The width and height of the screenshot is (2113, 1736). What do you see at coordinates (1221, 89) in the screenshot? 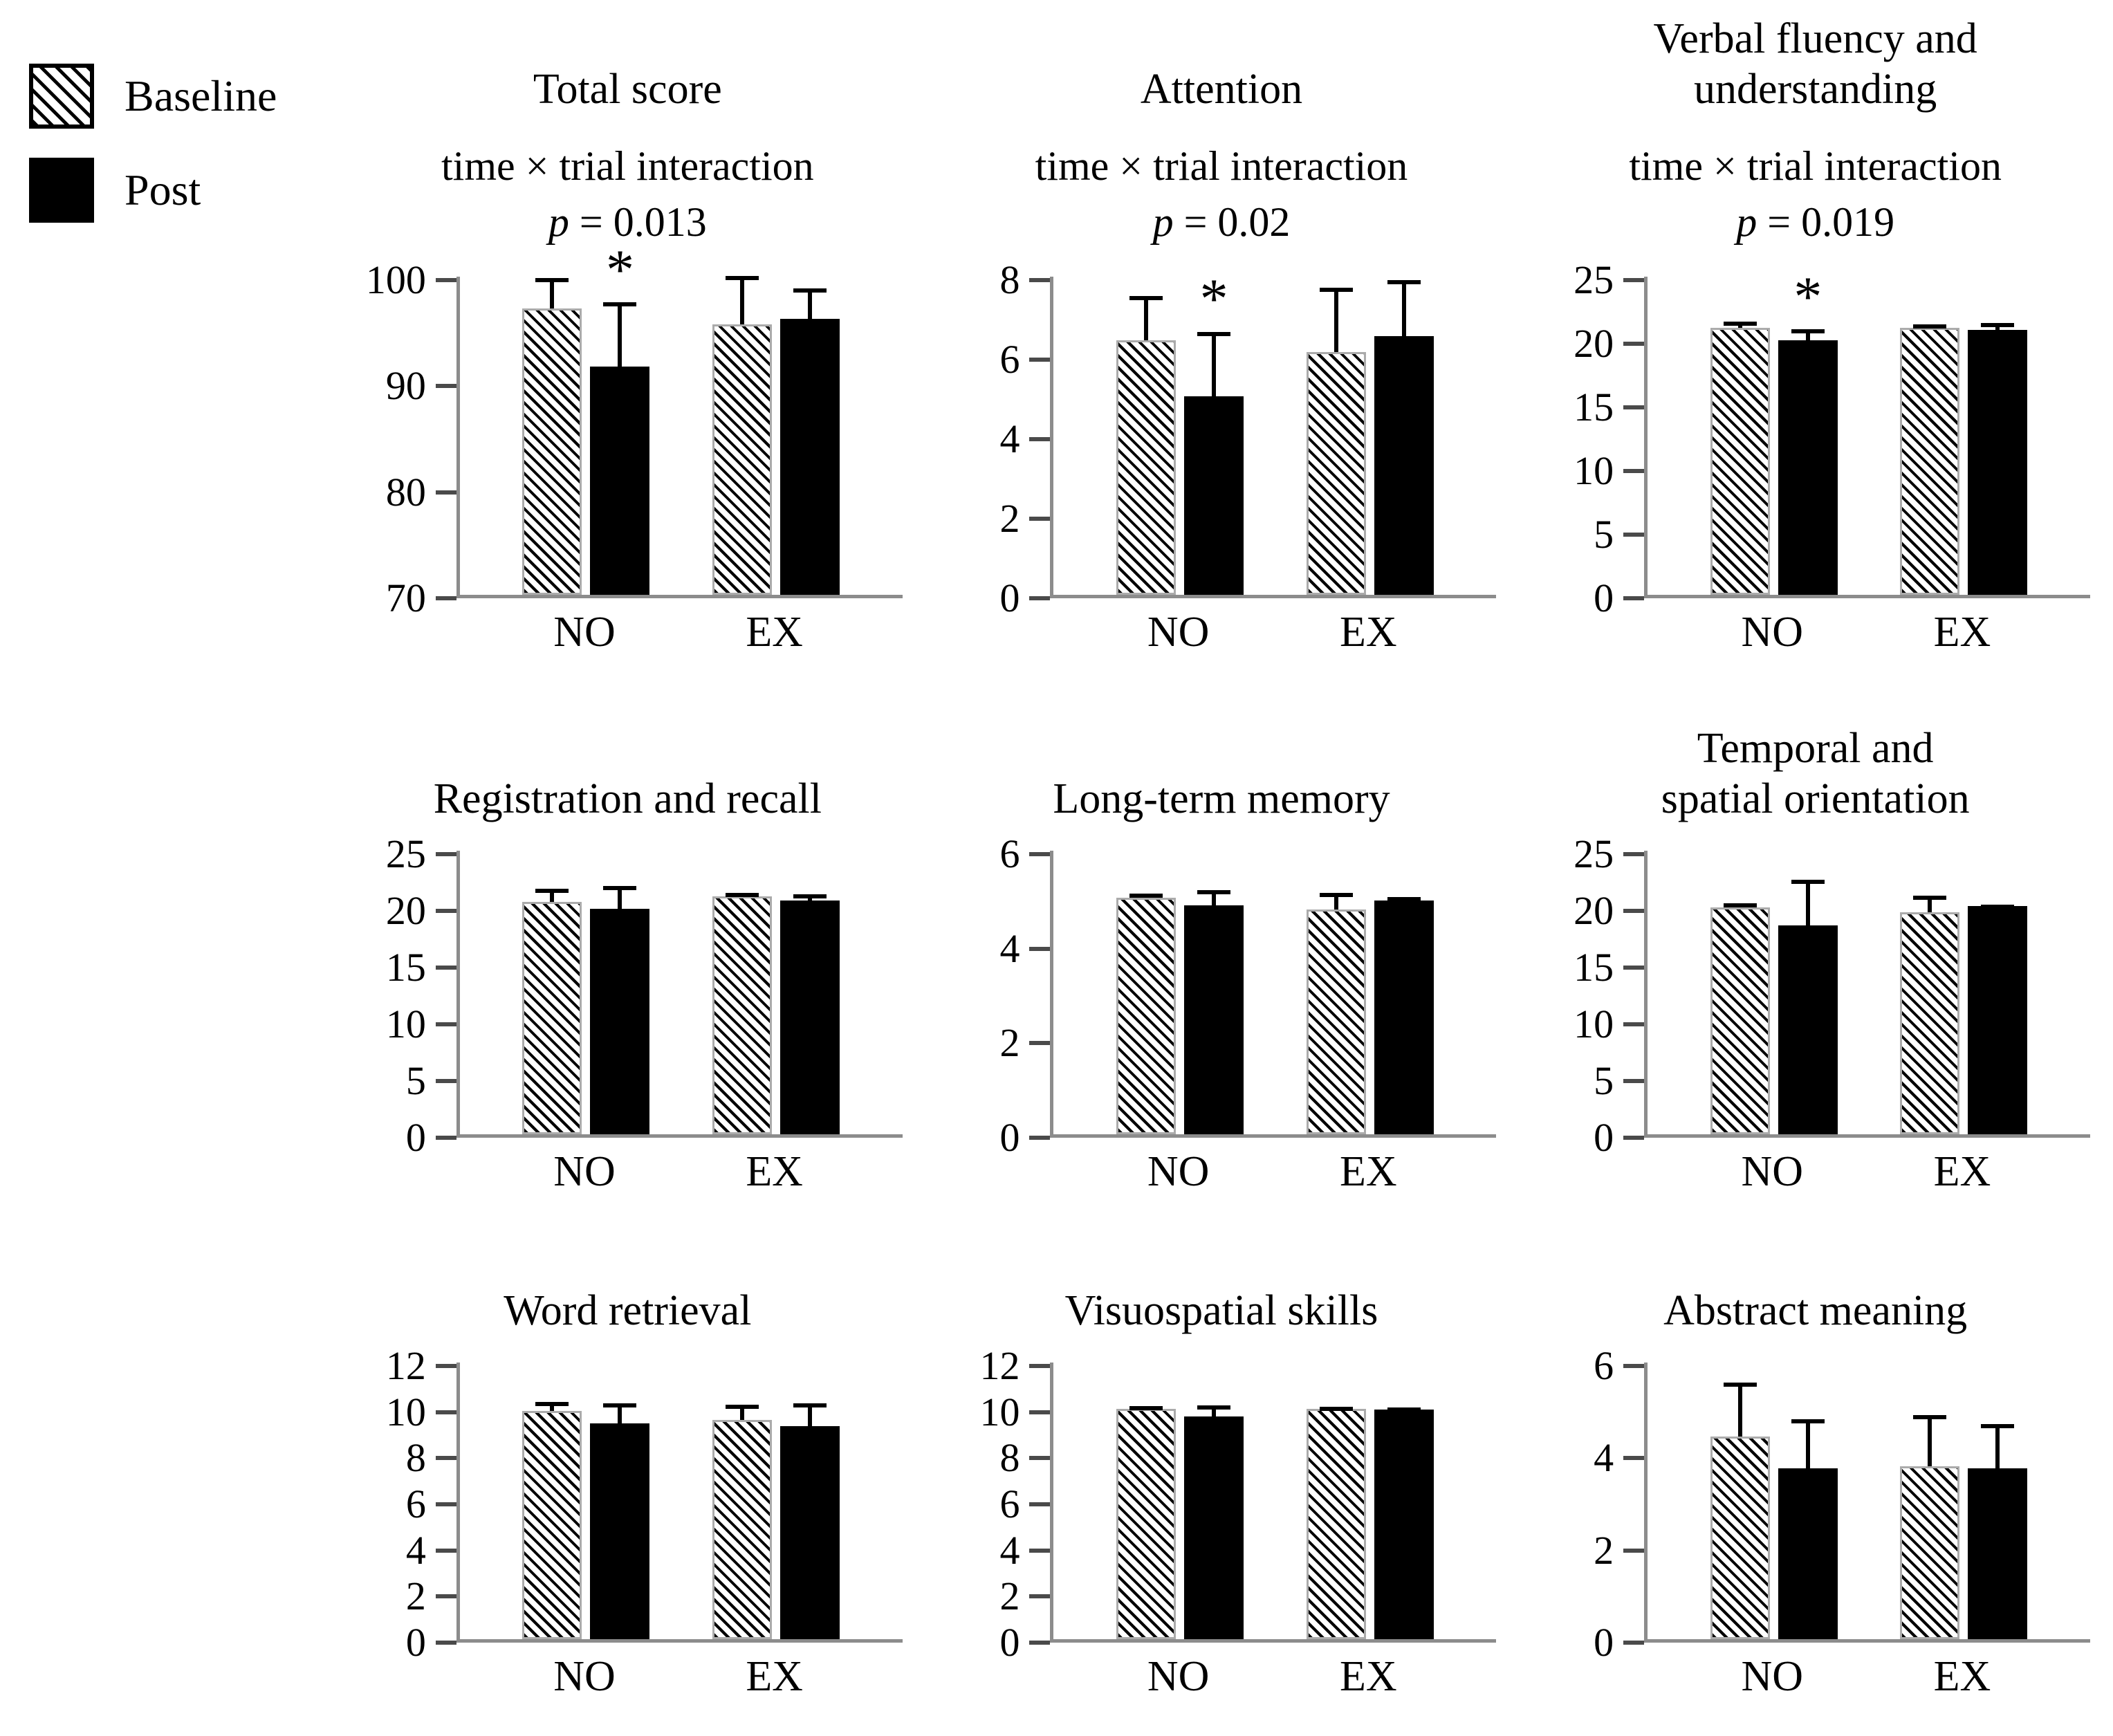
I see `chart-title-line: Attention` at bounding box center [1221, 89].